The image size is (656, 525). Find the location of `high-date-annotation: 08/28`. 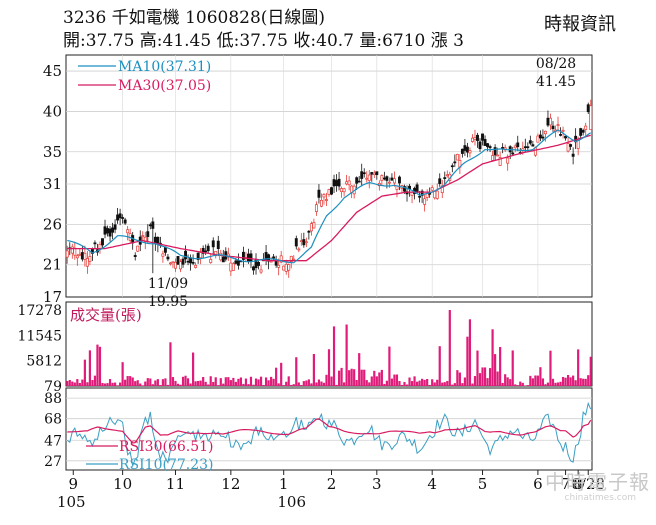

high-date-annotation: 08/28 is located at coordinates (556, 64).